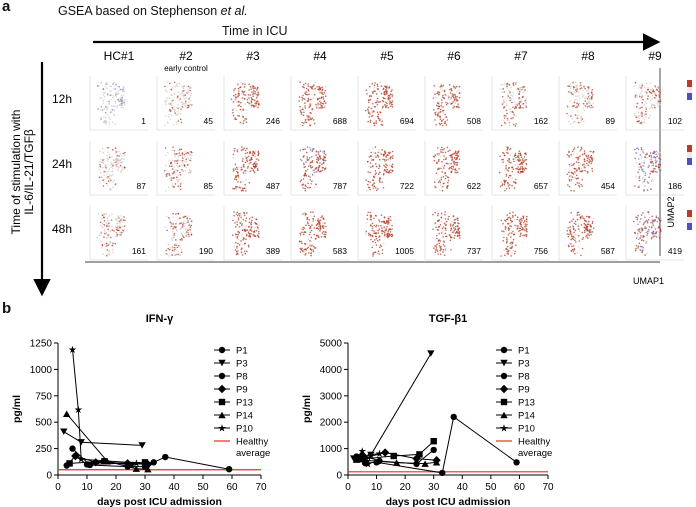  I want to click on chart-title: TGF-β1, so click(448, 319).